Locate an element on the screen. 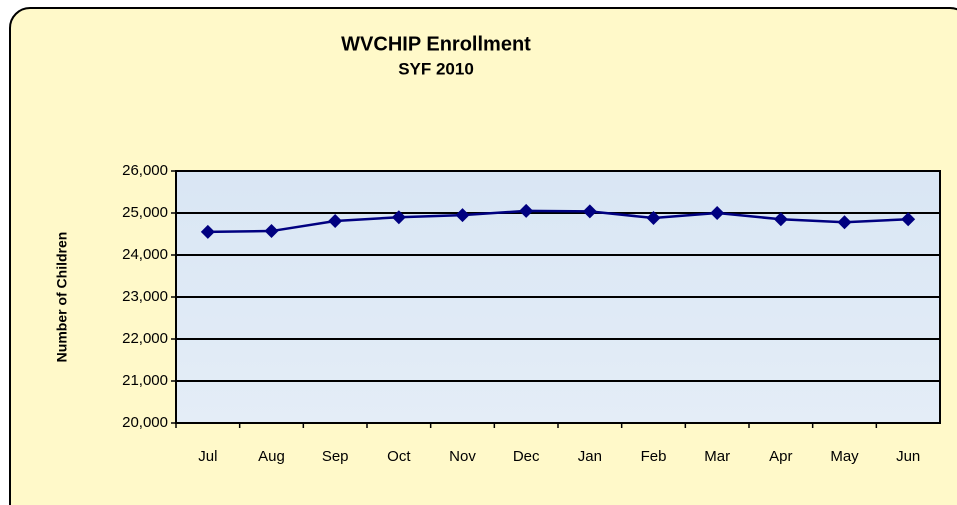 Image resolution: width=957 pixels, height=505 pixels. y-tick-label: 22,000 is located at coordinates (145, 338).